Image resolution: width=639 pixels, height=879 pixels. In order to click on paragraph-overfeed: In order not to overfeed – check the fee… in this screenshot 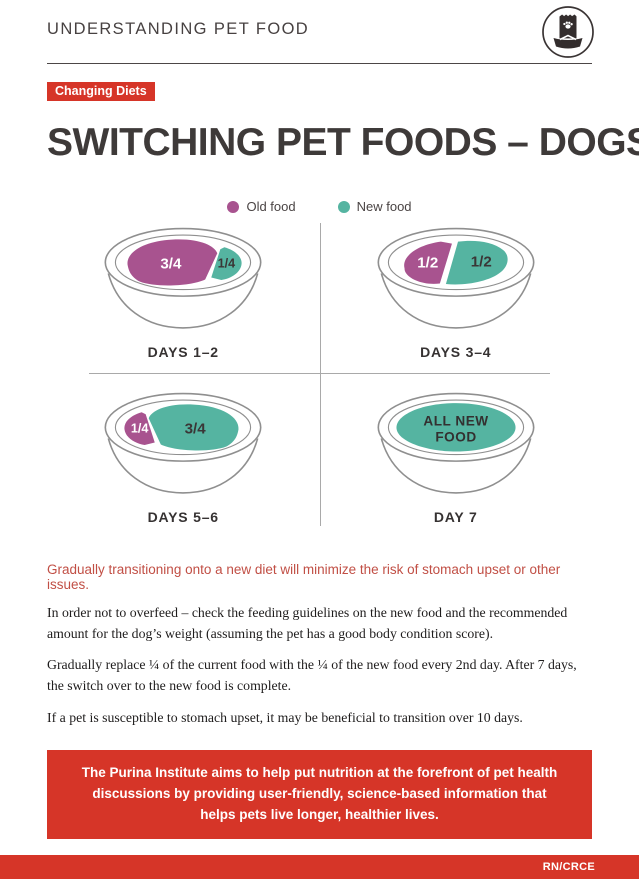, I will do `click(307, 623)`.